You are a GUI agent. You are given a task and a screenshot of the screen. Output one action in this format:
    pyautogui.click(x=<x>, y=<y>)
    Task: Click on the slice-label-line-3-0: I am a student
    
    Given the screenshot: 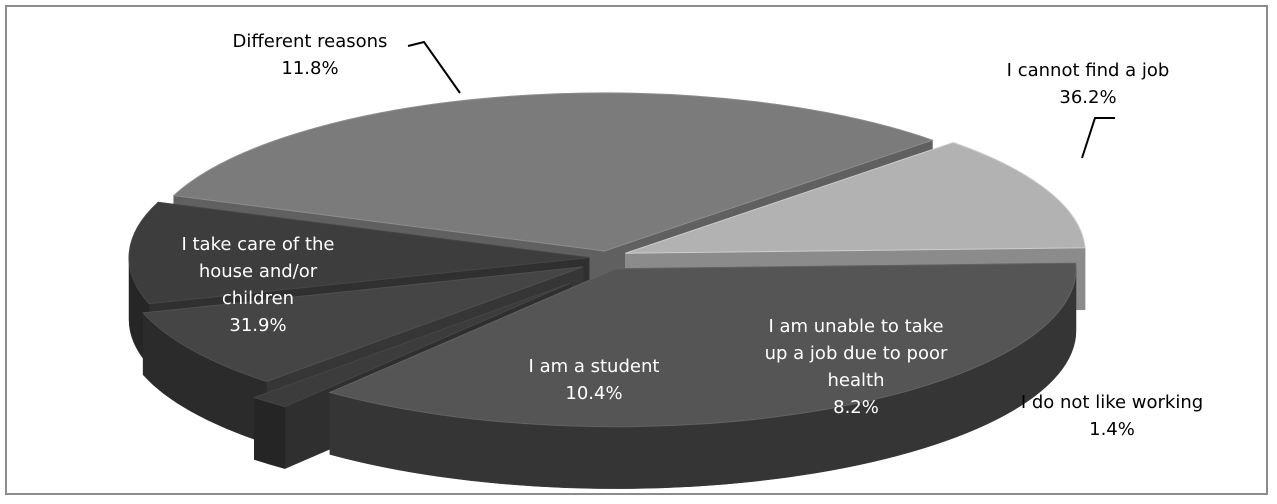 What is the action you would take?
    pyautogui.click(x=594, y=366)
    